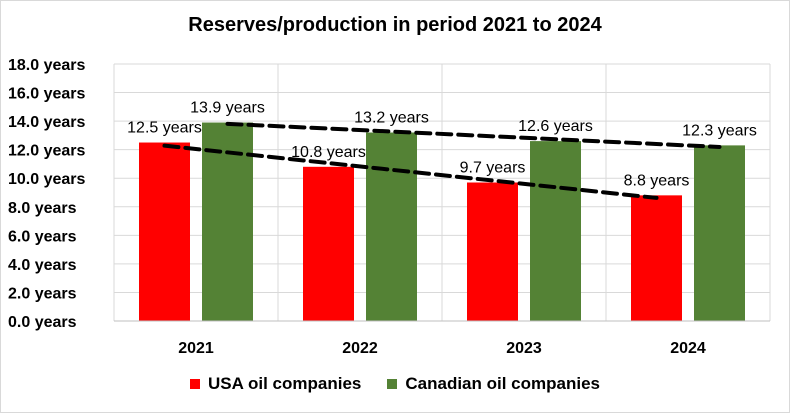 This screenshot has height=413, width=790. Describe the element at coordinates (47, 151) in the screenshot. I see `y-tick-label: 12.0 years` at that location.